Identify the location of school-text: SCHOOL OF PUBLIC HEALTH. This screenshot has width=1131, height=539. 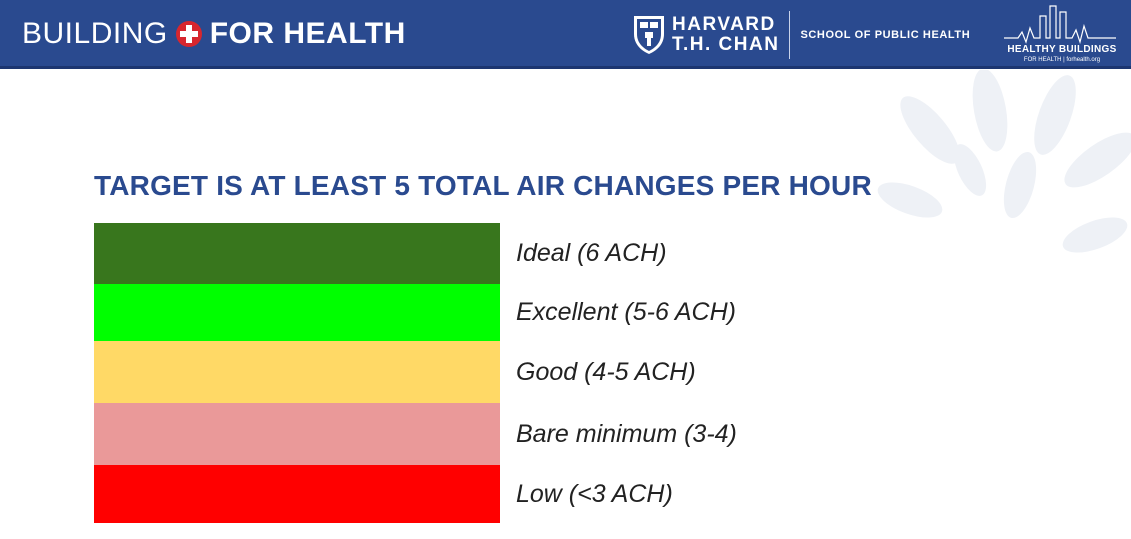
(885, 35).